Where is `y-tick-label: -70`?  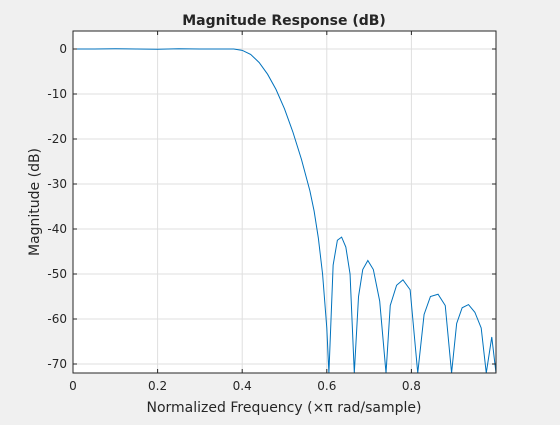
y-tick-label: -70 is located at coordinates (57, 364).